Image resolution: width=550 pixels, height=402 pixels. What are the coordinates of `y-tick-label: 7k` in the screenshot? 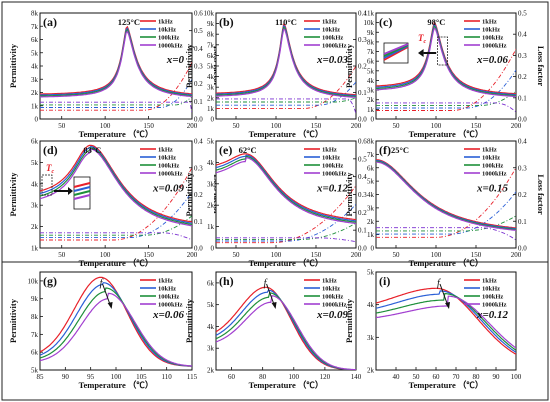 It's located at (371, 155).